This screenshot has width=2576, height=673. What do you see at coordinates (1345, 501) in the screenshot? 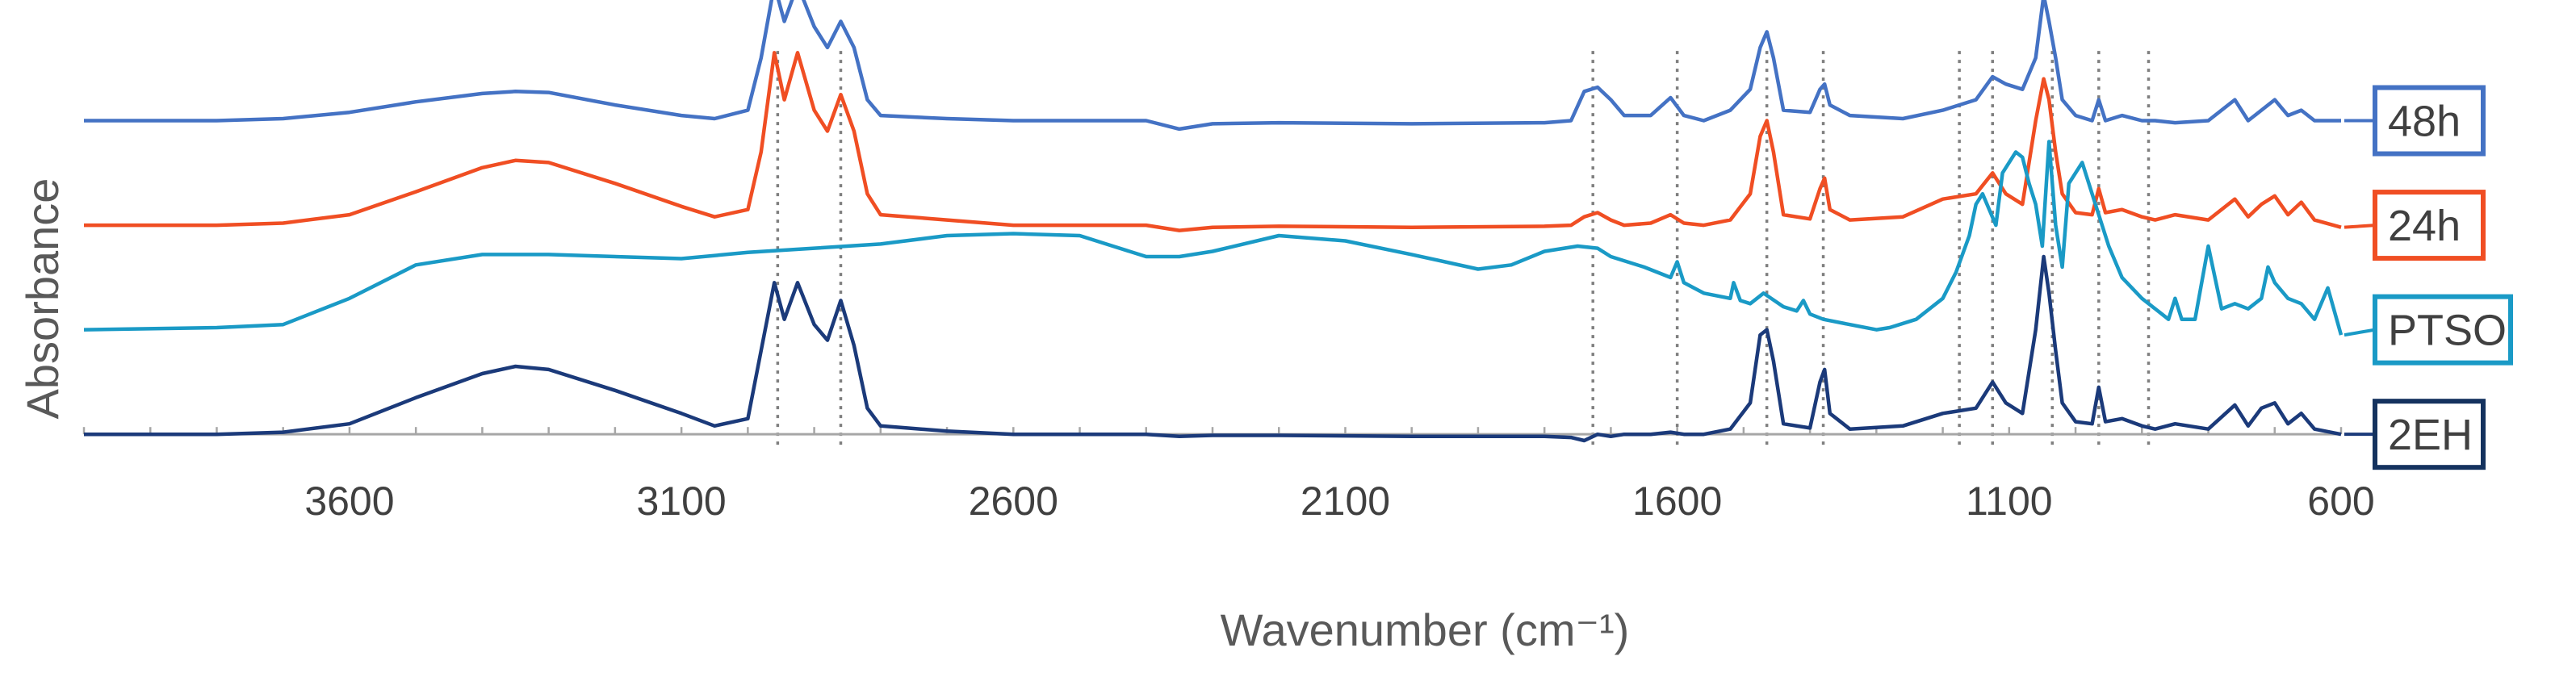
I see `x-tick-label: 2100` at bounding box center [1345, 501].